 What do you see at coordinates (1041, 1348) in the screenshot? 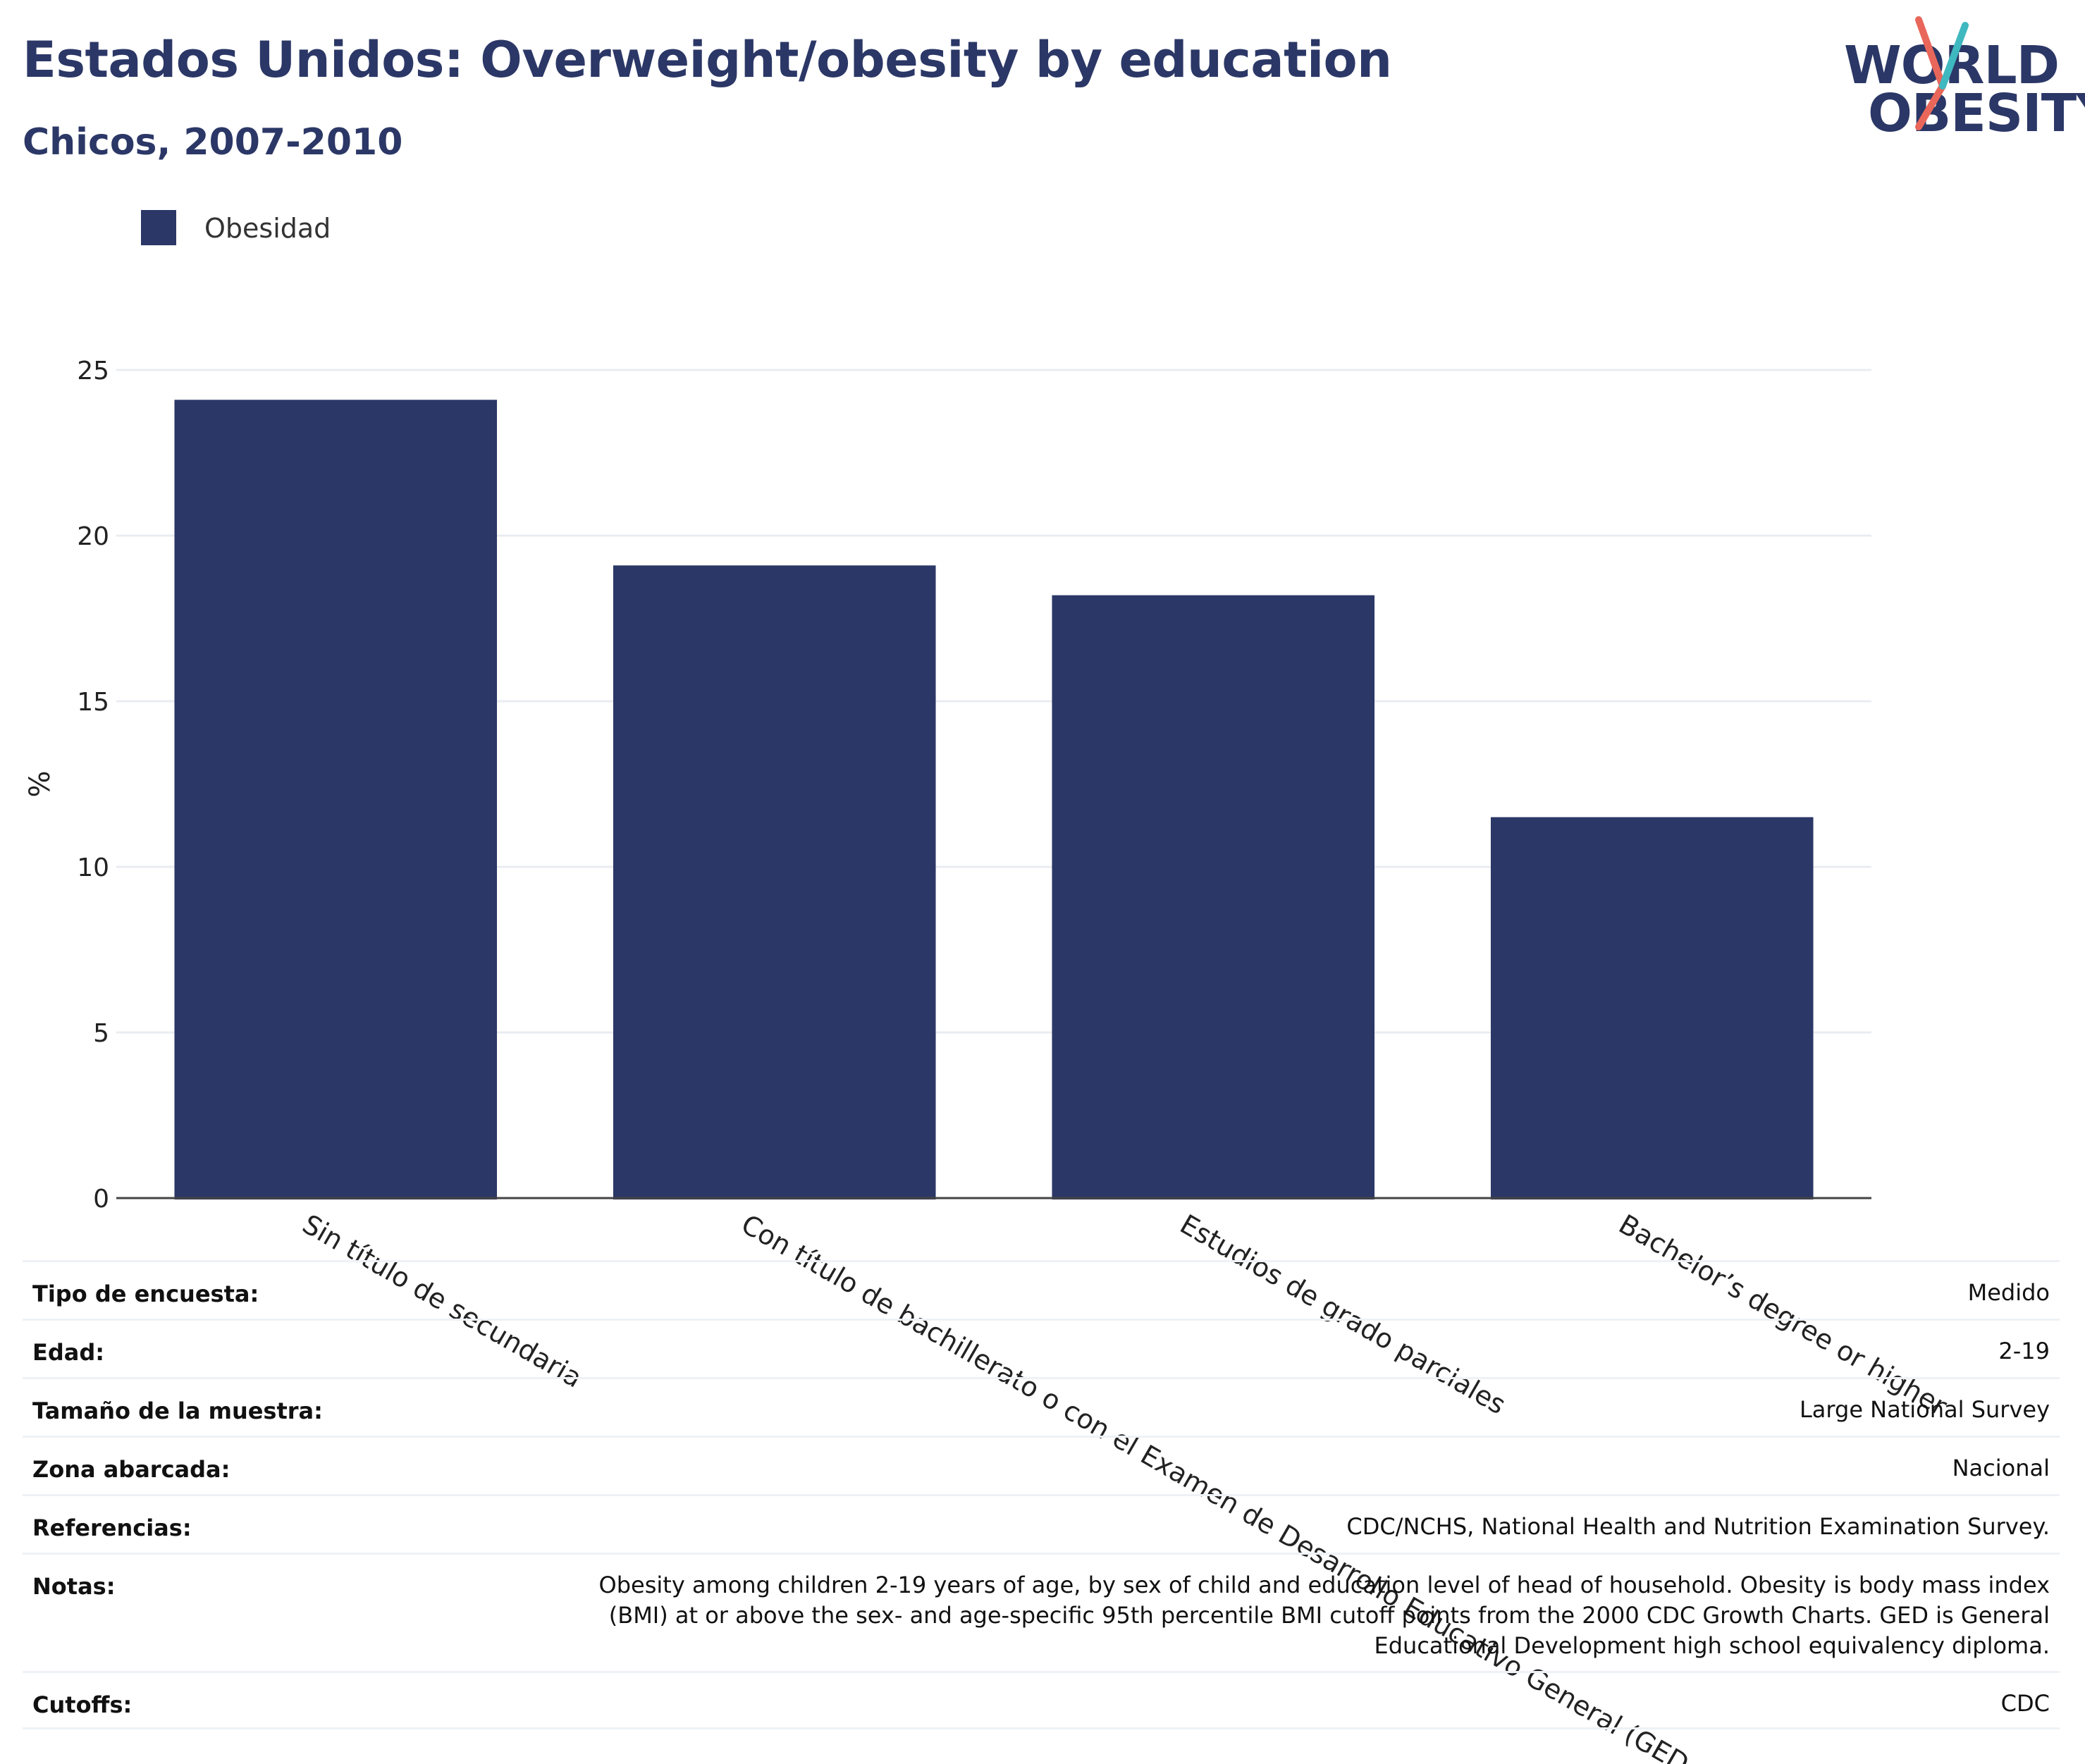
I see `info-row: Edad: 2-19` at bounding box center [1041, 1348].